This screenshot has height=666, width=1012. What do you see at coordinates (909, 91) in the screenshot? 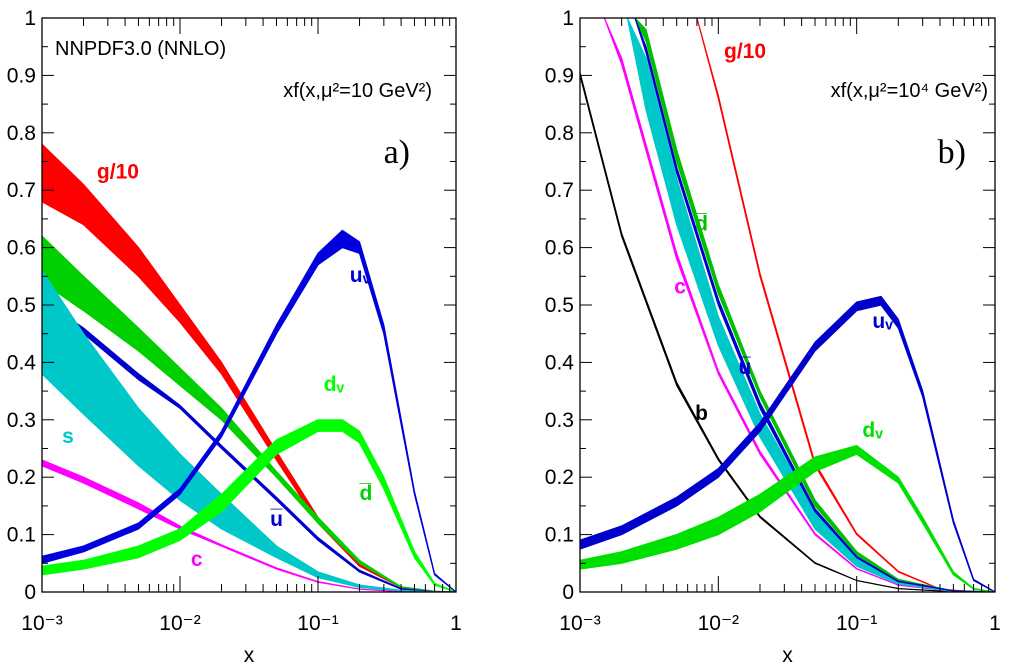
I see `panel-b-scale-label: xf(x,μ²=10⁴ GeV²)` at bounding box center [909, 91].